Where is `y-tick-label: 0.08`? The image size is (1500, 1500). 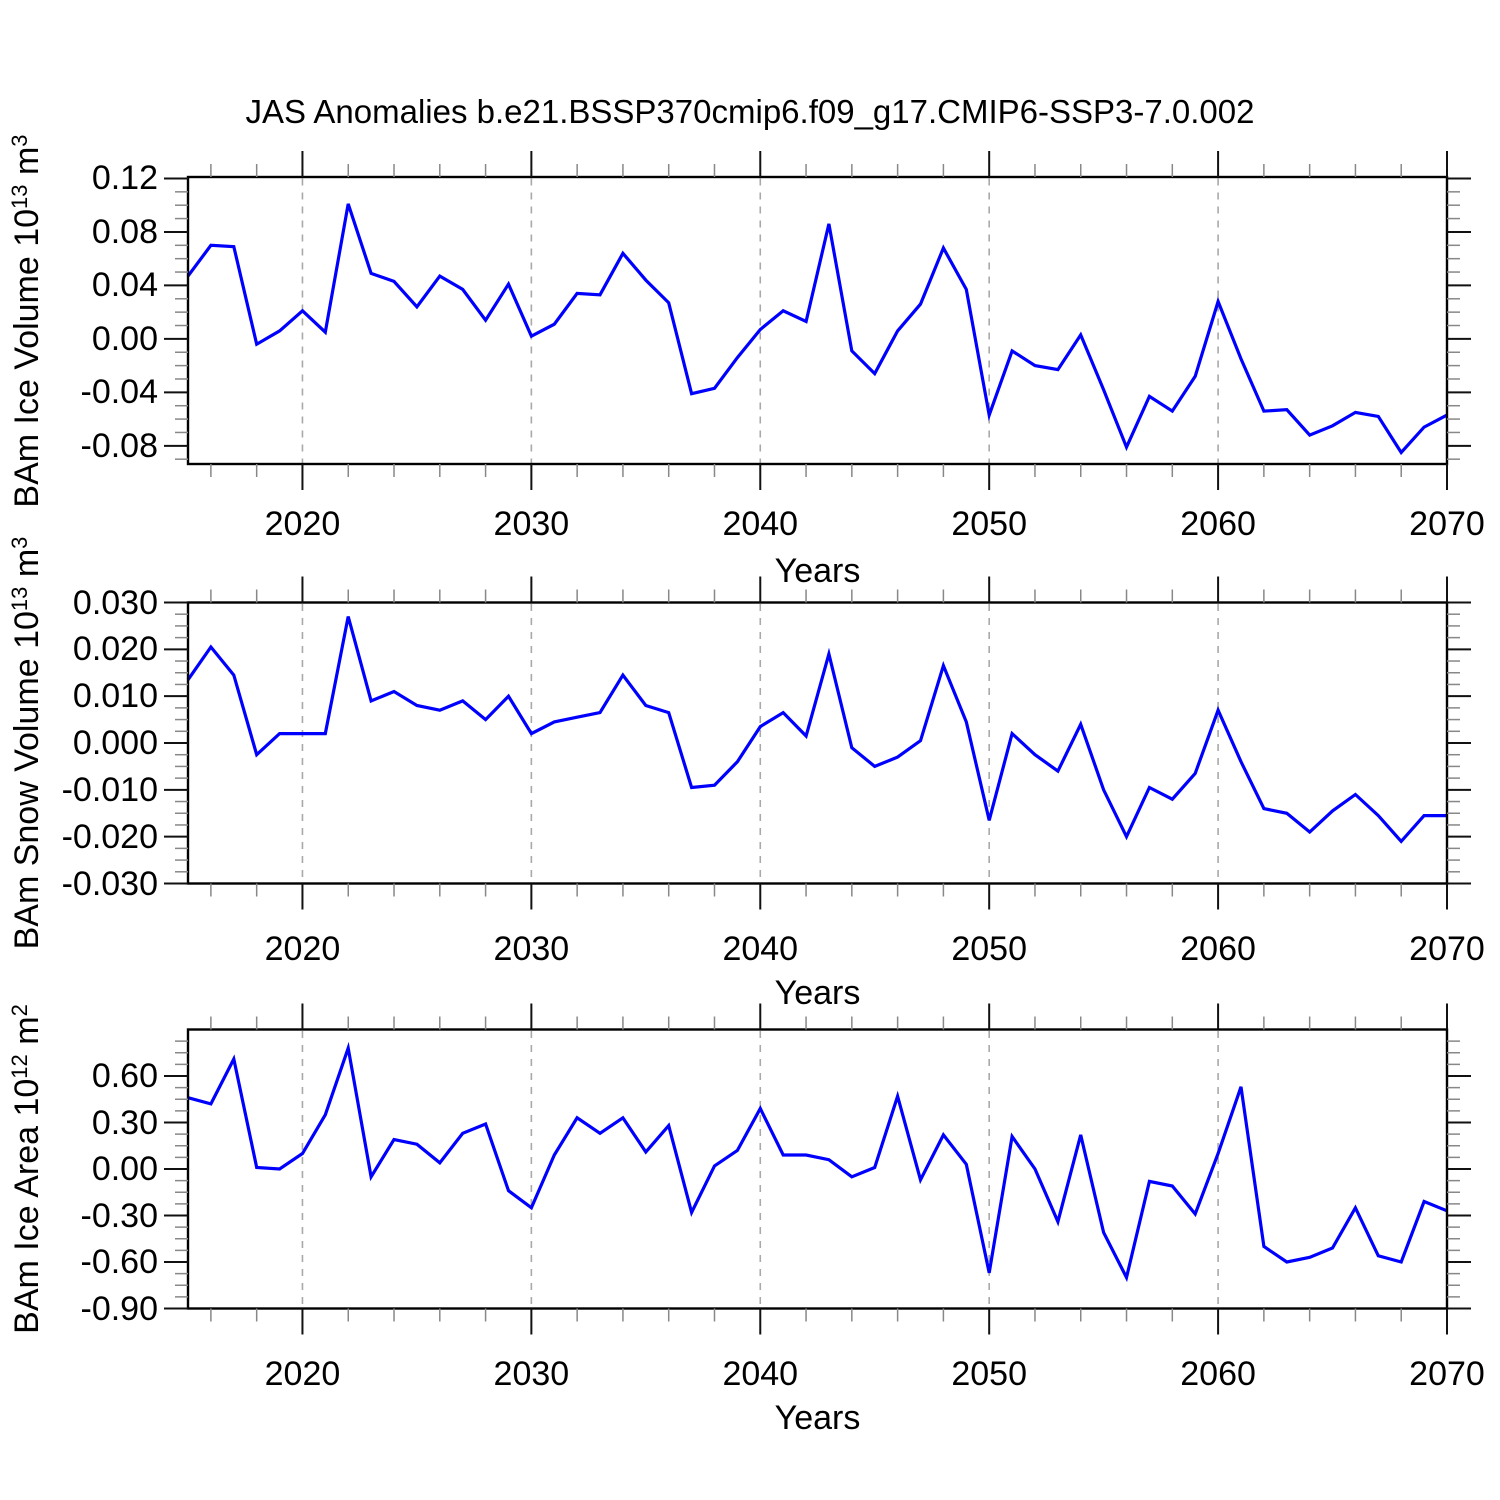 y-tick-label: 0.08 is located at coordinates (124, 231).